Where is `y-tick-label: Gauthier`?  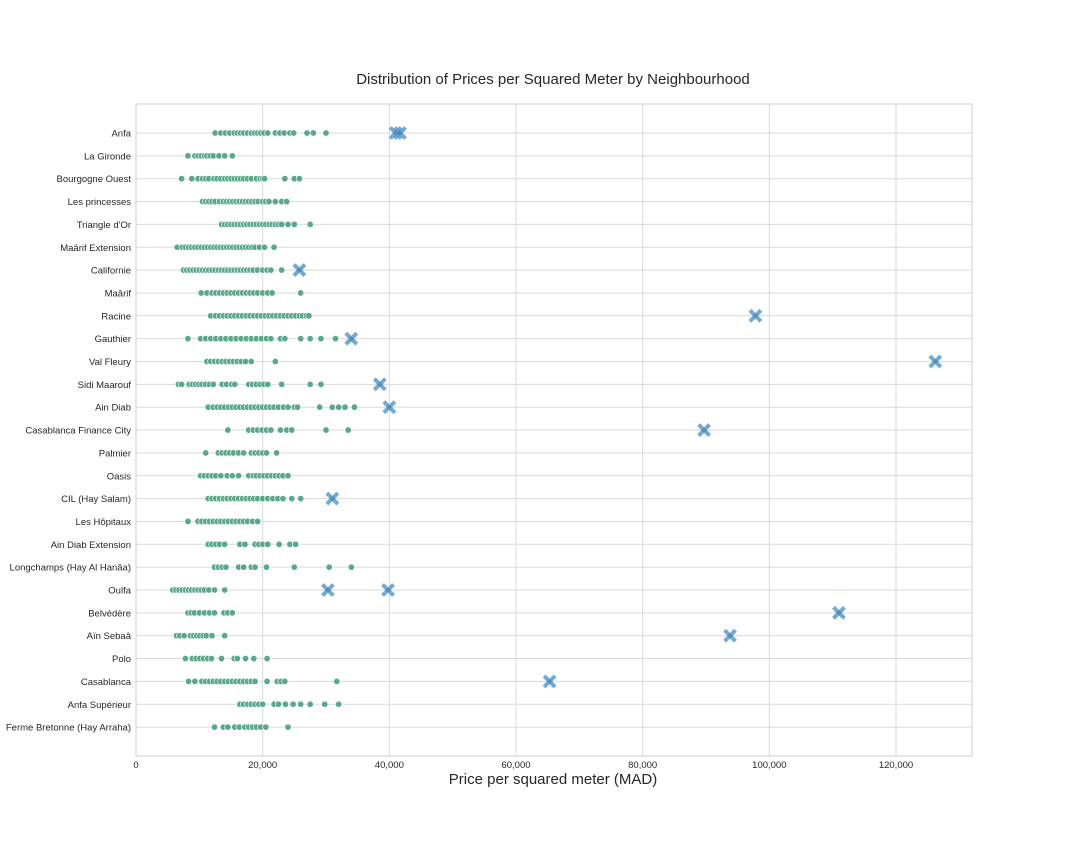 y-tick-label: Gauthier is located at coordinates (113, 339).